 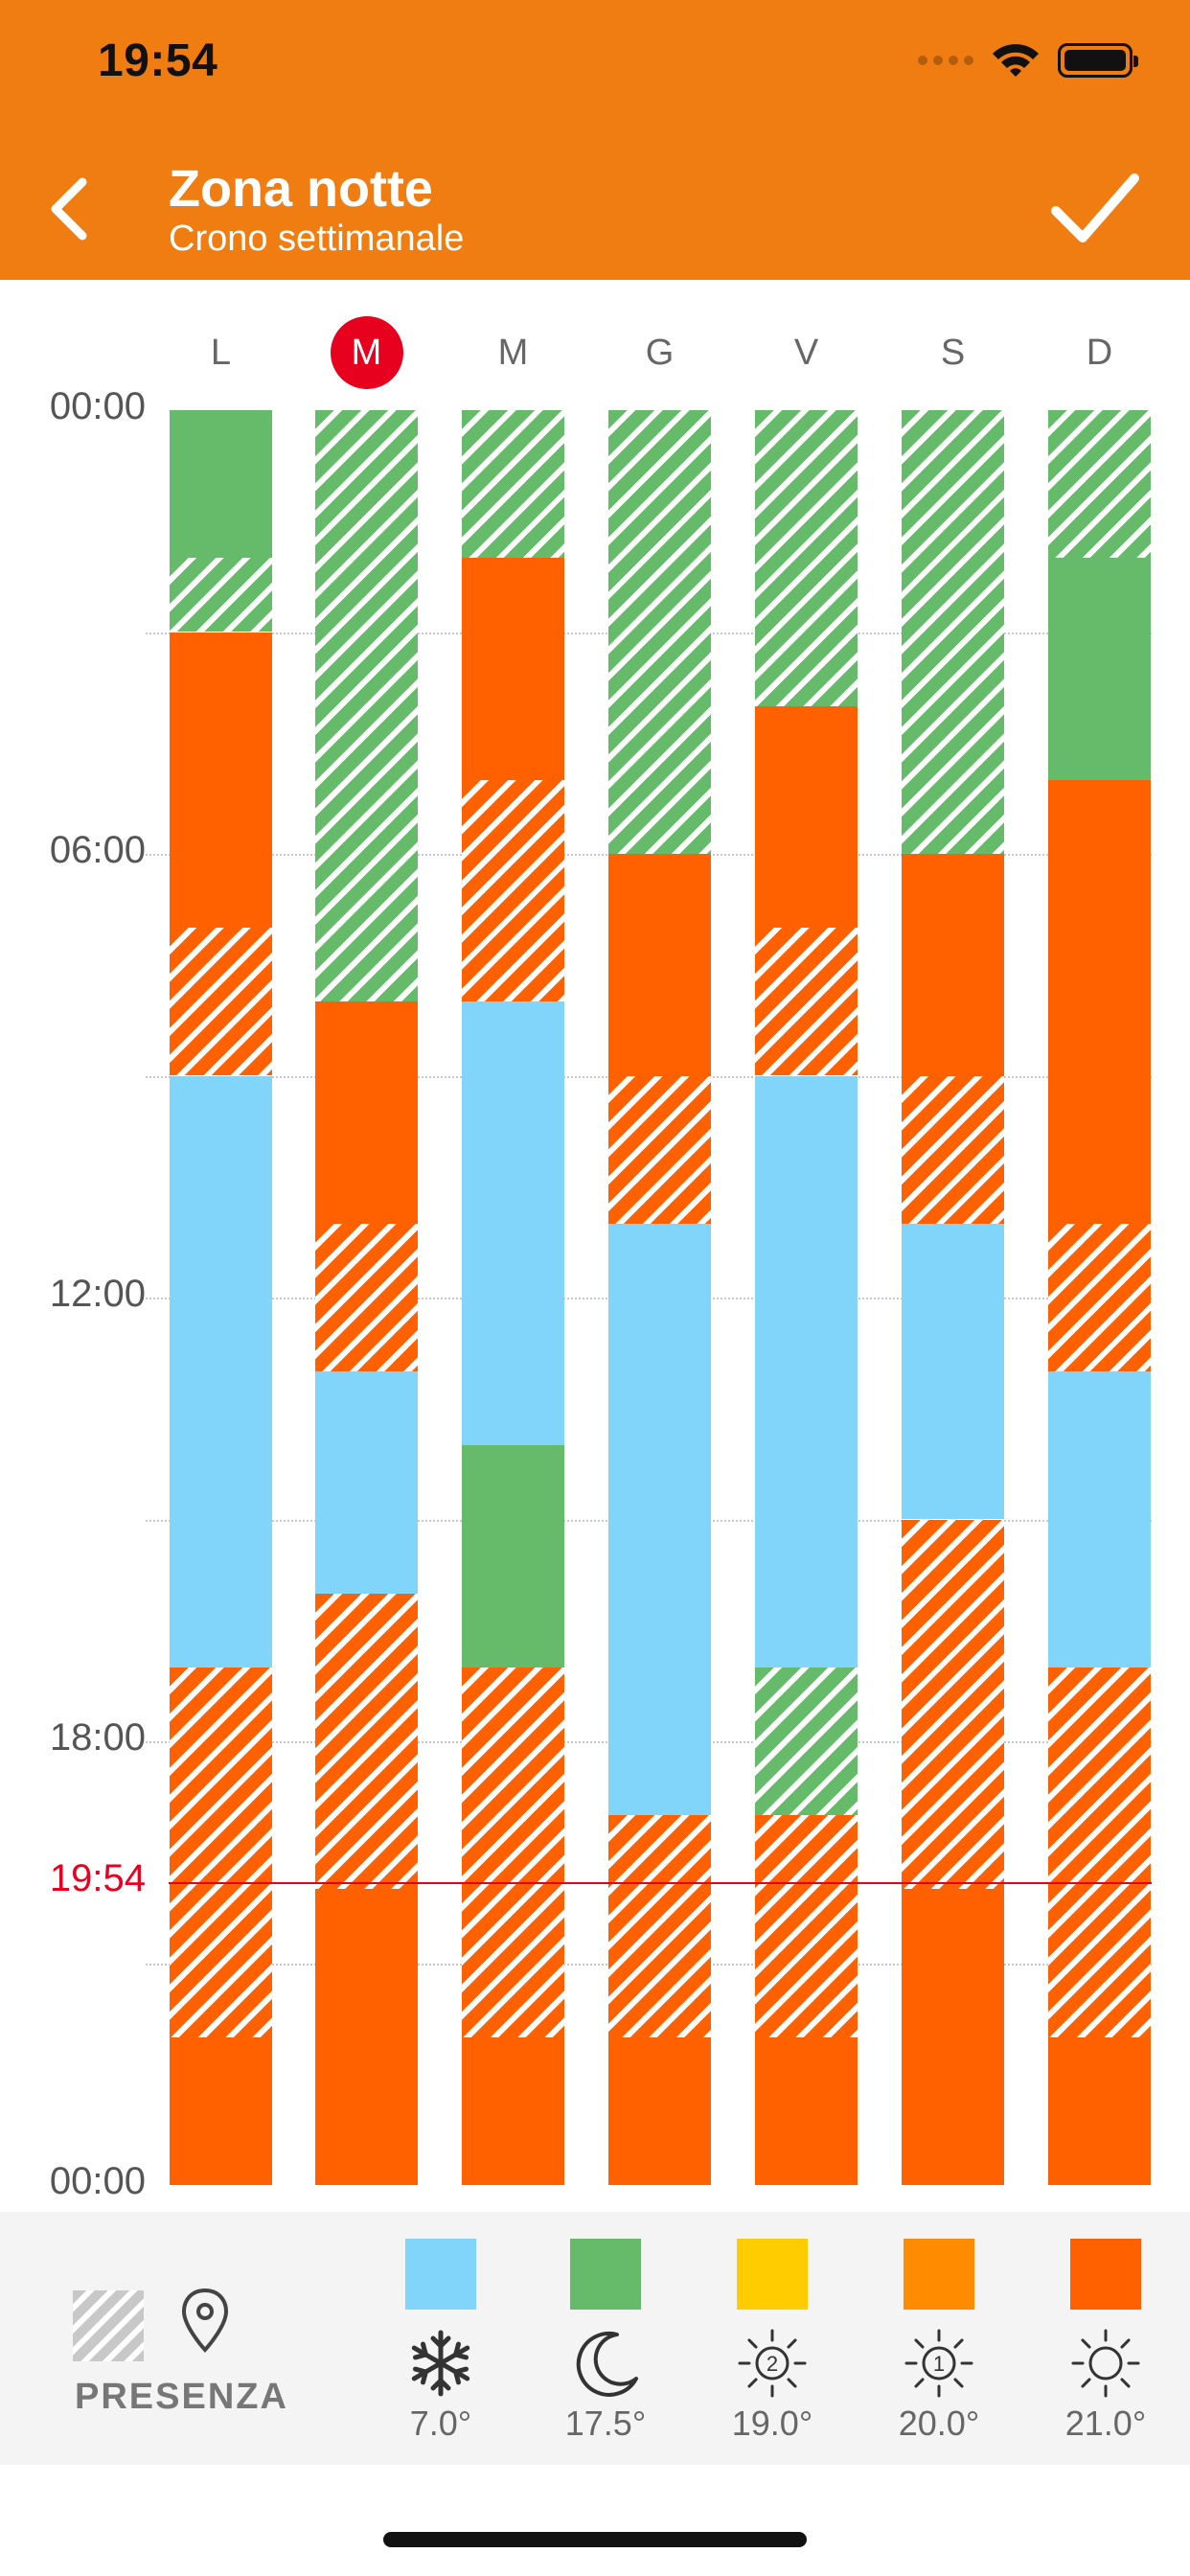 What do you see at coordinates (1016, 60) in the screenshot?
I see `wifi-icon` at bounding box center [1016, 60].